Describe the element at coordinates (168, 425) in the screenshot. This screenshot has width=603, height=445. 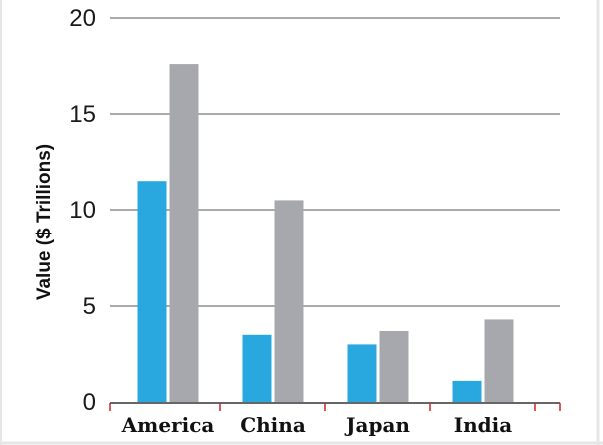
I see `x-category-label-america: America` at that location.